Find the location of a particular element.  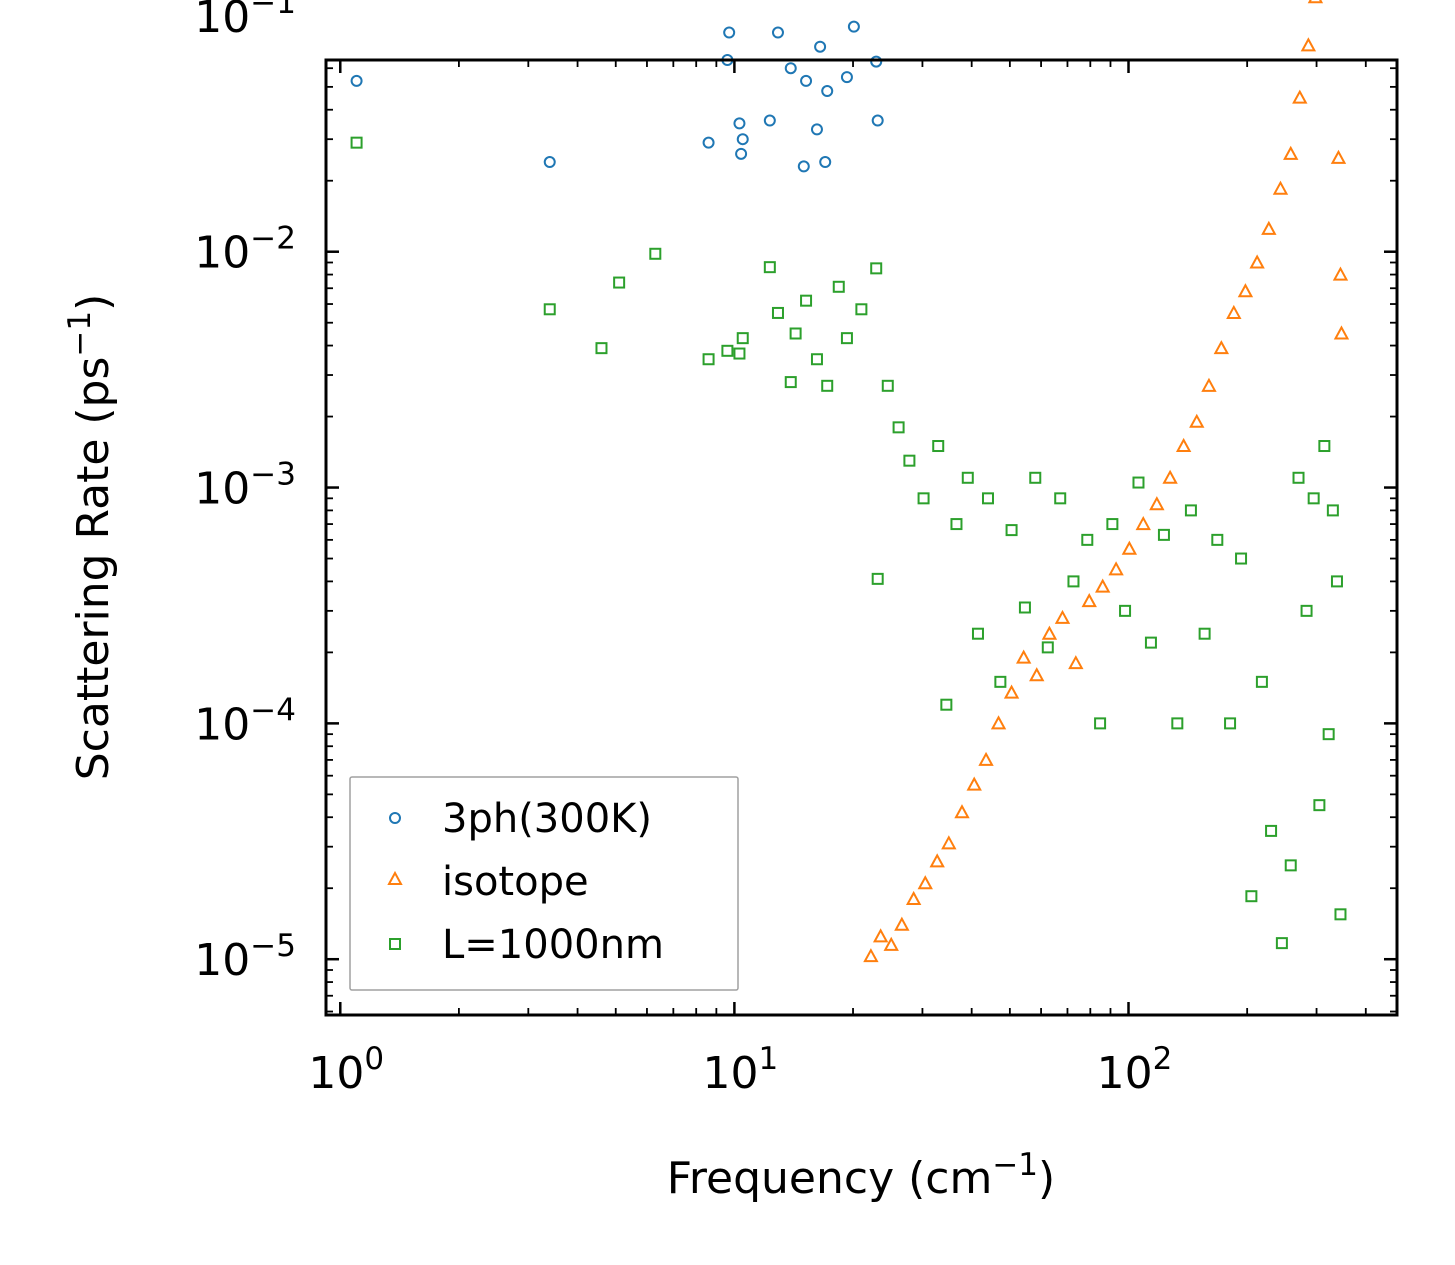

legend-entry-isotope: isotope is located at coordinates (488, 882).